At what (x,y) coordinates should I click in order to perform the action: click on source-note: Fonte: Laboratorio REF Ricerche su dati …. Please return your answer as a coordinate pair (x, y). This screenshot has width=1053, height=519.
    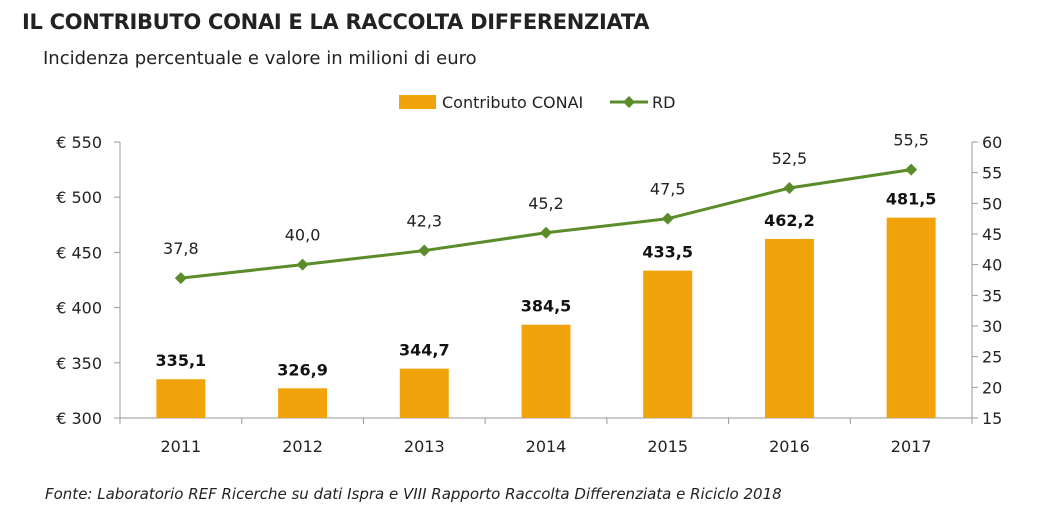
    Looking at the image, I should click on (413, 494).